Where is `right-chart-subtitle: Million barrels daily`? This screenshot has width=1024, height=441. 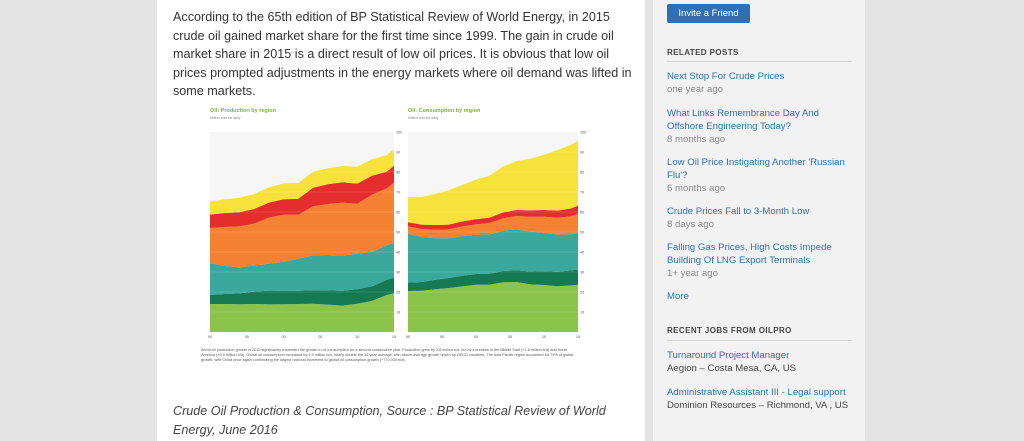
right-chart-subtitle: Million barrels daily is located at coordinates (423, 118).